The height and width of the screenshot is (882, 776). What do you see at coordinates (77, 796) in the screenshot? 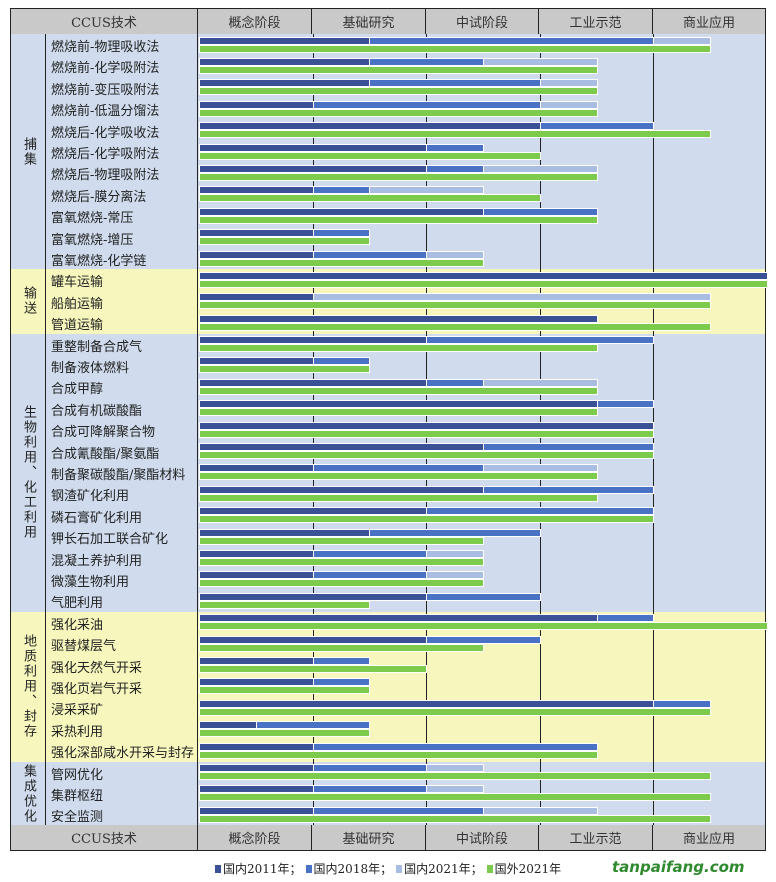
I see `tech-label: 集群枢纽` at bounding box center [77, 796].